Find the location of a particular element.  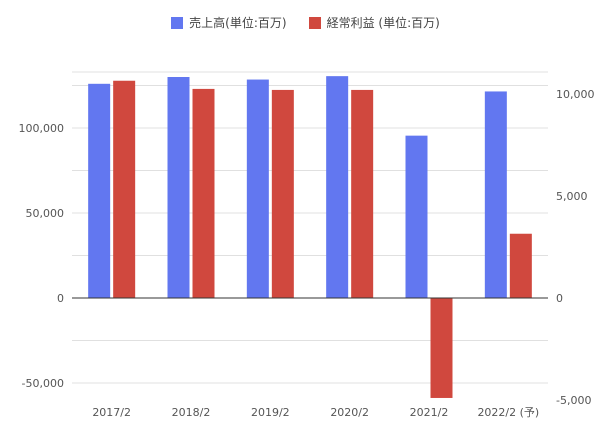

legend-swatch-sales is located at coordinates (177, 22).